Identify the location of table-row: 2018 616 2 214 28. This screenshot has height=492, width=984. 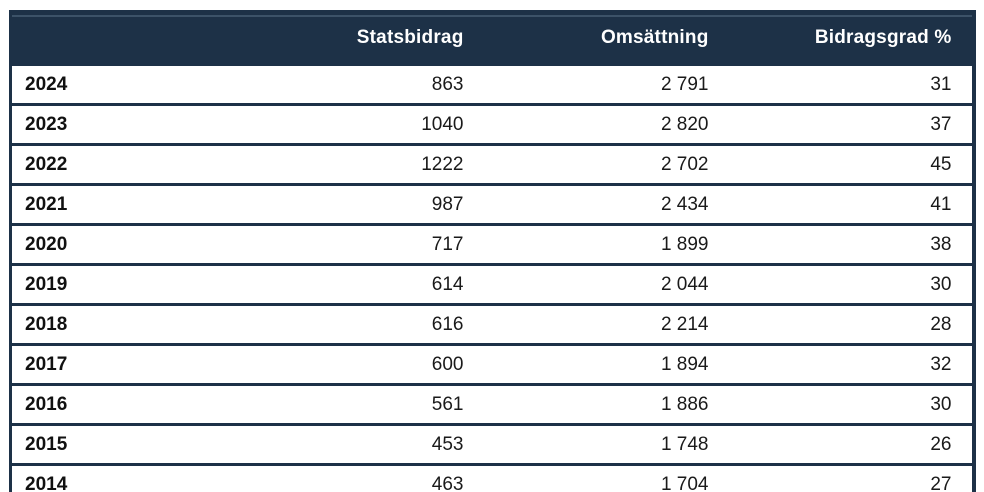
(492, 324).